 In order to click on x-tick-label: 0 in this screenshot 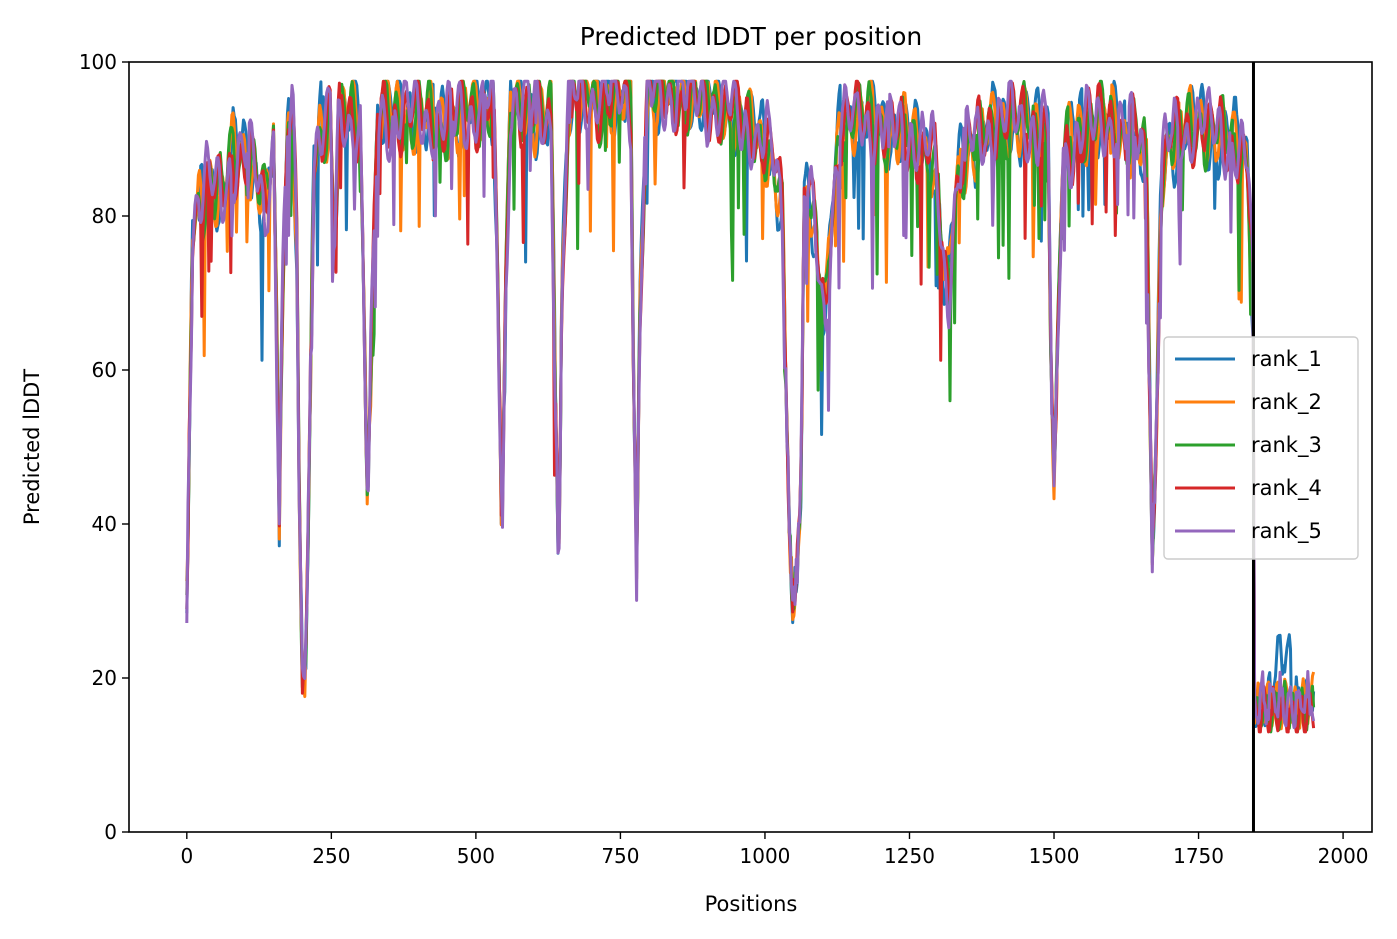, I will do `click(186, 856)`.